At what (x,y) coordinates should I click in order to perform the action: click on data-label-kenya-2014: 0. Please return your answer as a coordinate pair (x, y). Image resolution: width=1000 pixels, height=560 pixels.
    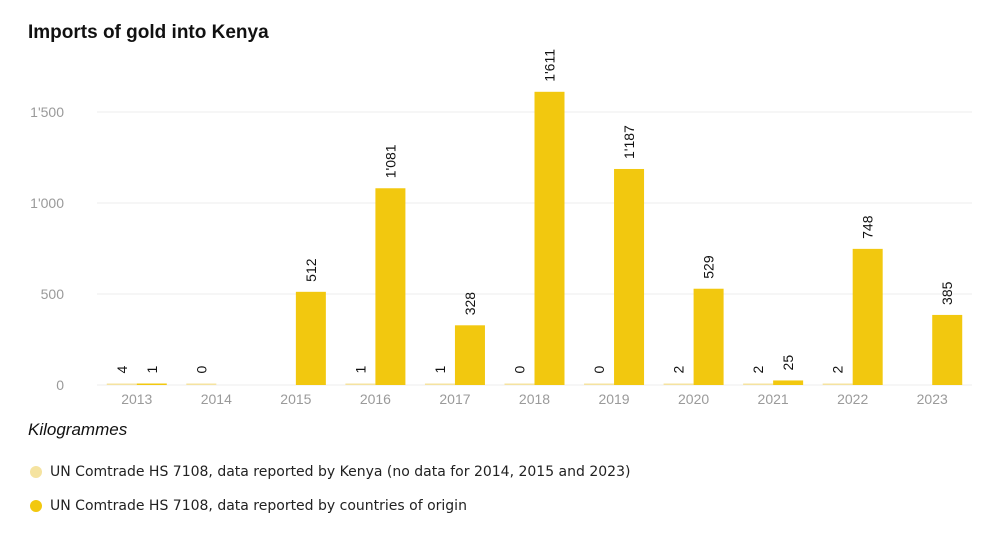
    Looking at the image, I should click on (201, 370).